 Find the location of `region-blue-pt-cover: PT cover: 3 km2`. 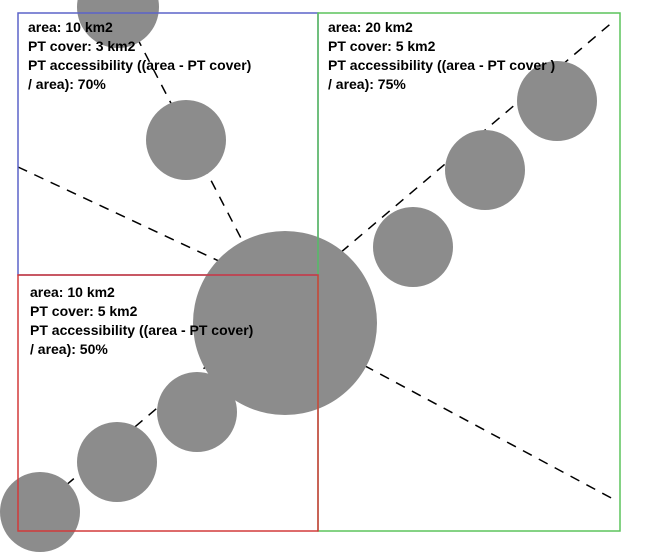

region-blue-pt-cover: PT cover: 3 km2 is located at coordinates (82, 46).